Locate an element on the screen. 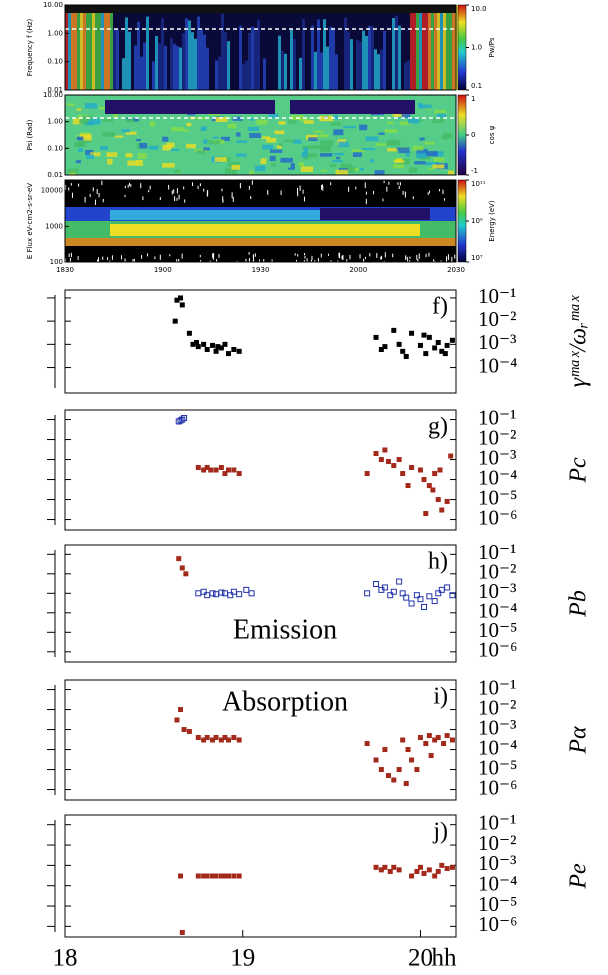  panel-label: h) is located at coordinates (438, 562).